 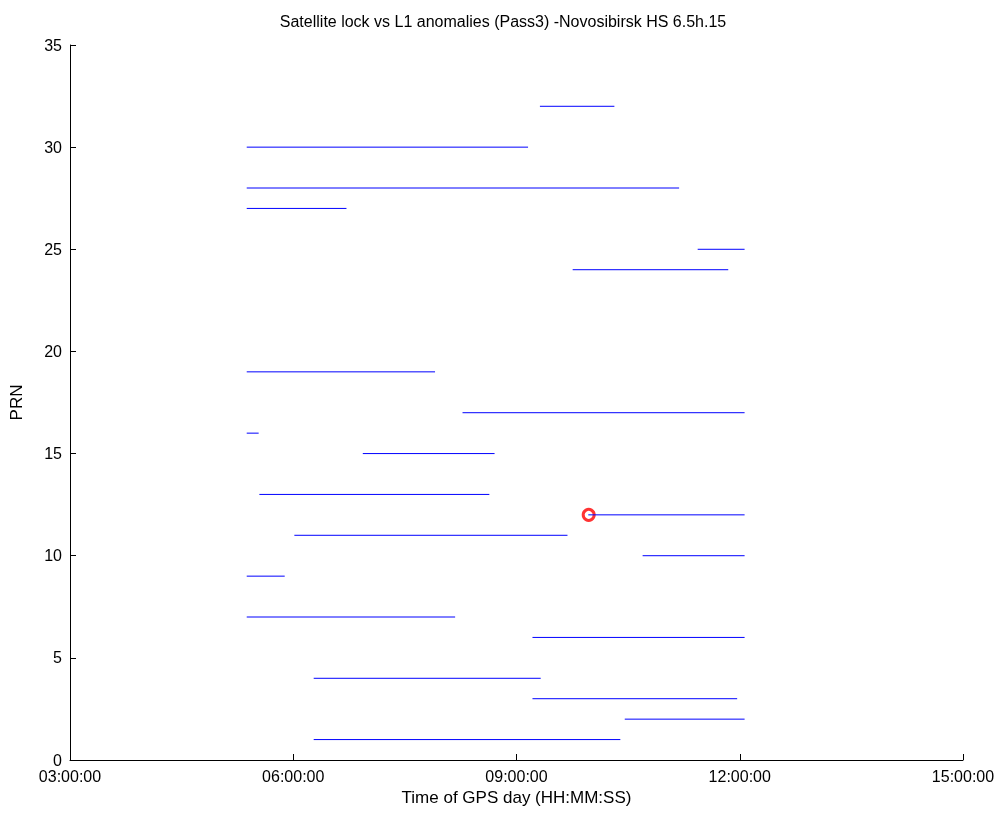 What do you see at coordinates (53, 454) in the screenshot?
I see `y-tick-label: 15` at bounding box center [53, 454].